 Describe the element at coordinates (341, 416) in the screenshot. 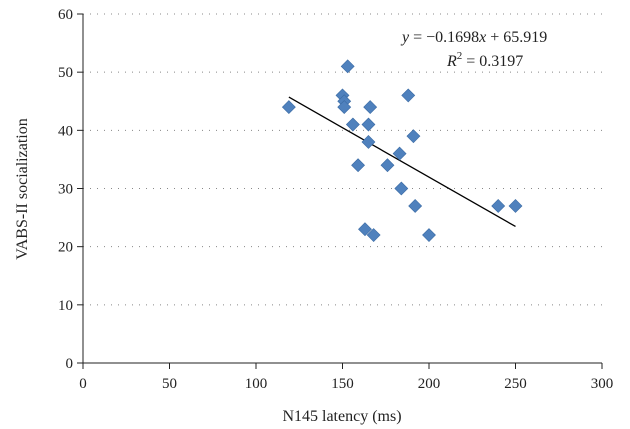

I see `x-axis-title: N145 latency (ms)` at that location.